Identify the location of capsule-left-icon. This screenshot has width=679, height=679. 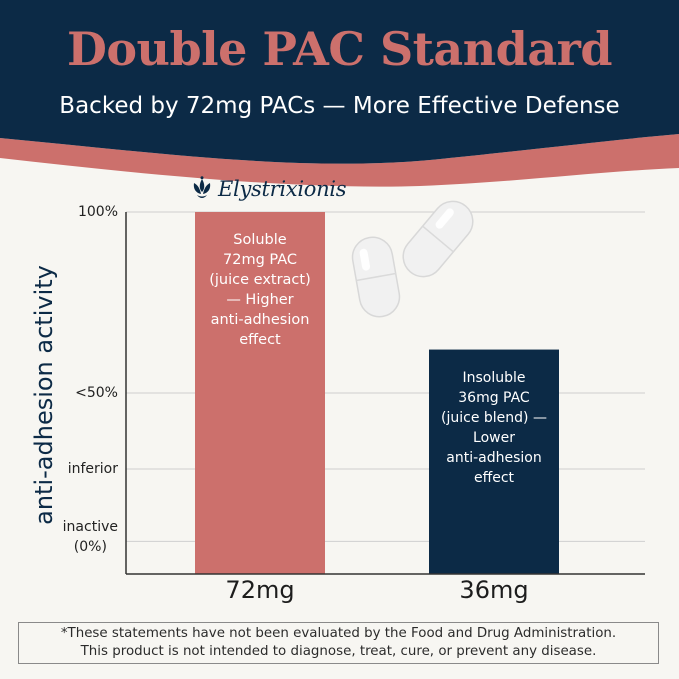
(376, 277).